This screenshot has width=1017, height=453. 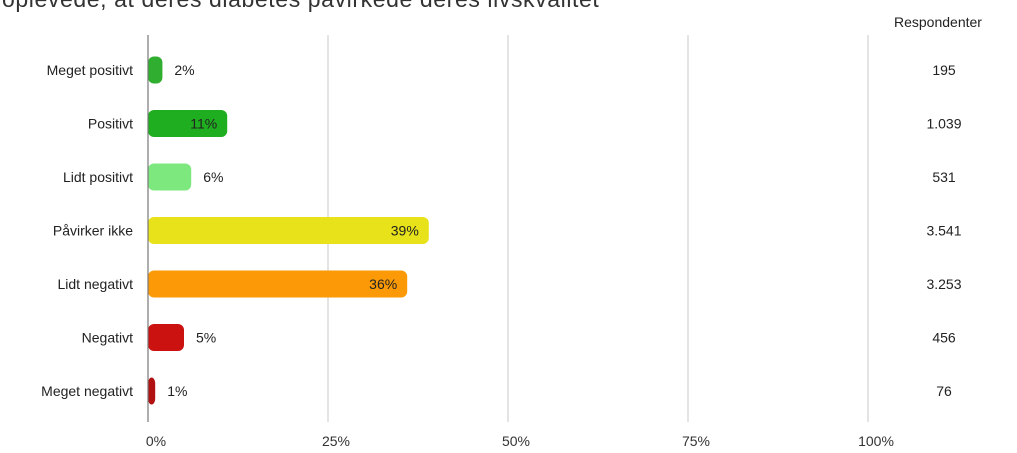 What do you see at coordinates (90, 70) in the screenshot?
I see `category-label: Meget positivt` at bounding box center [90, 70].